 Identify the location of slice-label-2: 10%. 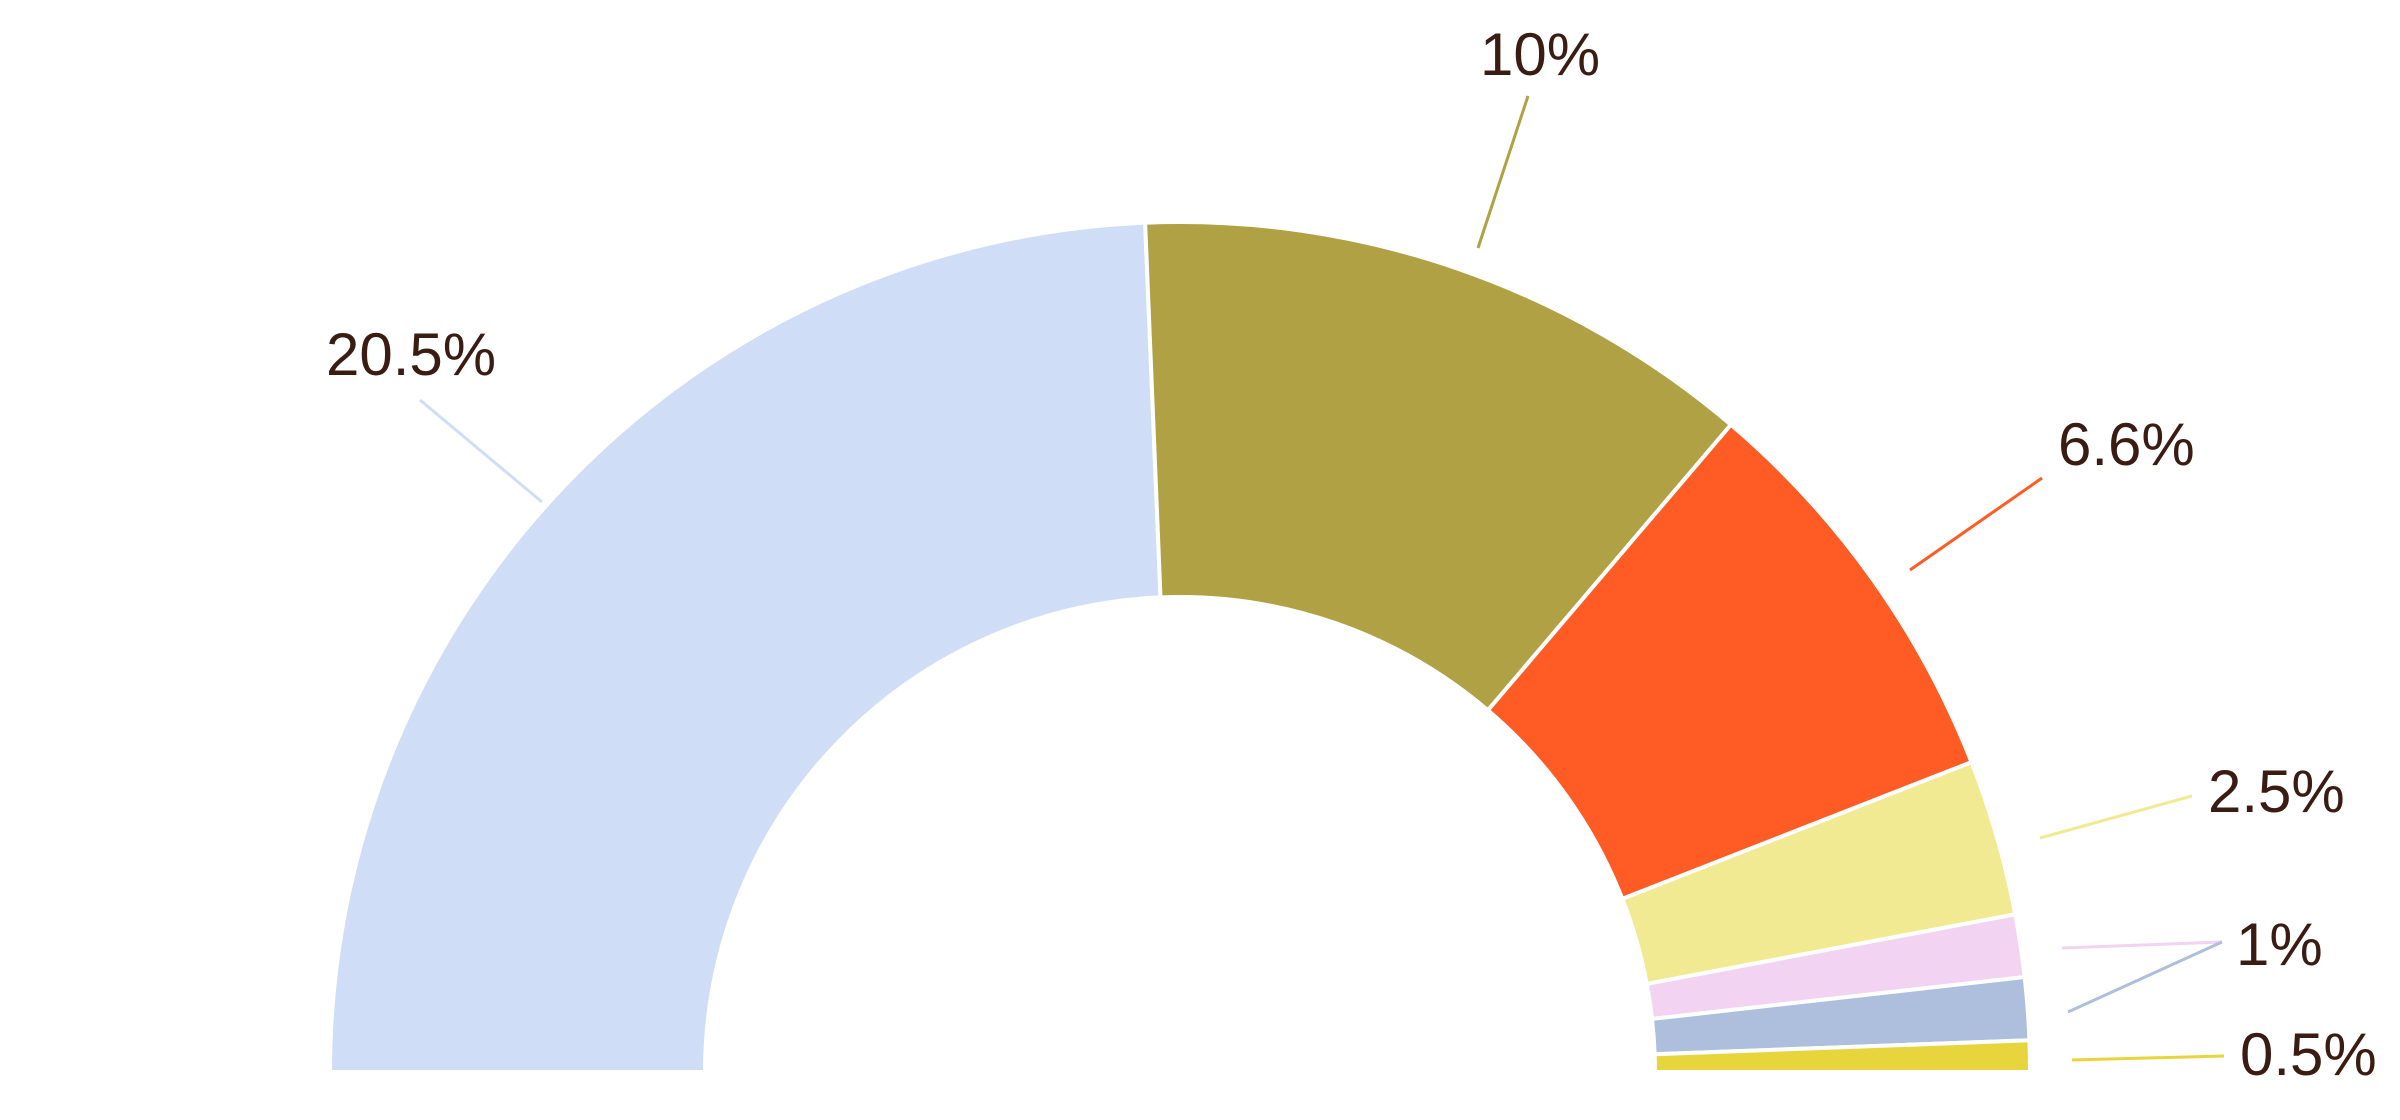
(1540, 54).